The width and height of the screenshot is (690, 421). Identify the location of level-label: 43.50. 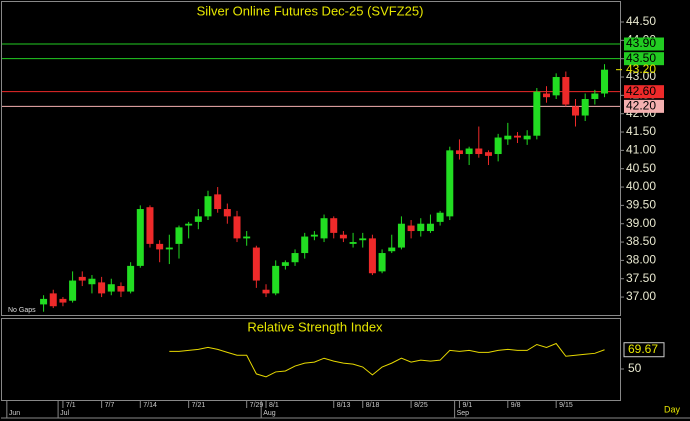
(641, 58).